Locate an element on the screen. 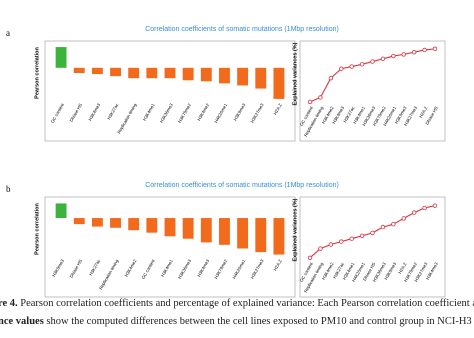  panel-label: b is located at coordinates (8, 189).